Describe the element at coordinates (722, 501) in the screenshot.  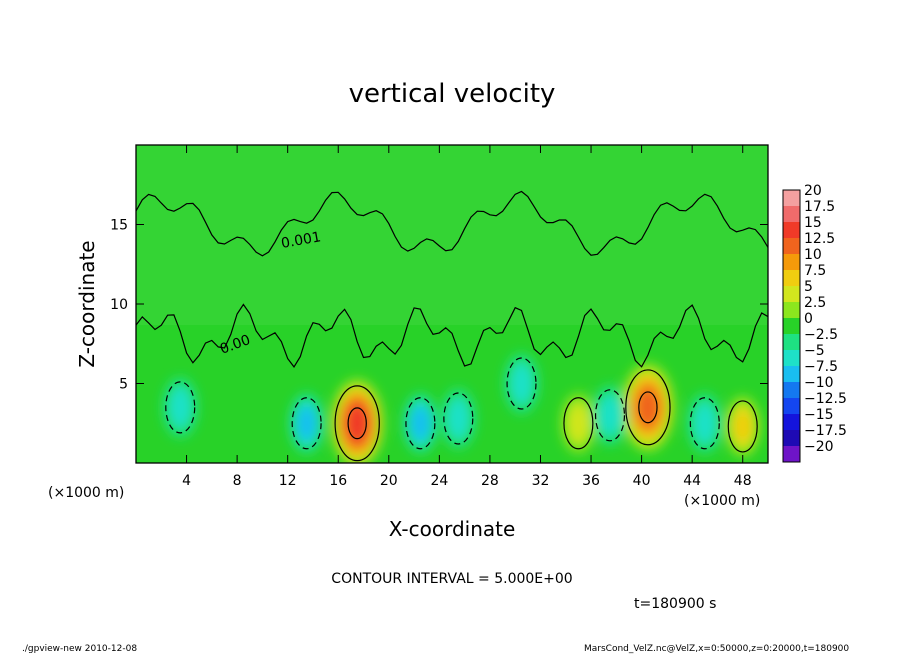
I see `x-unit-right: (×1000 m)` at that location.